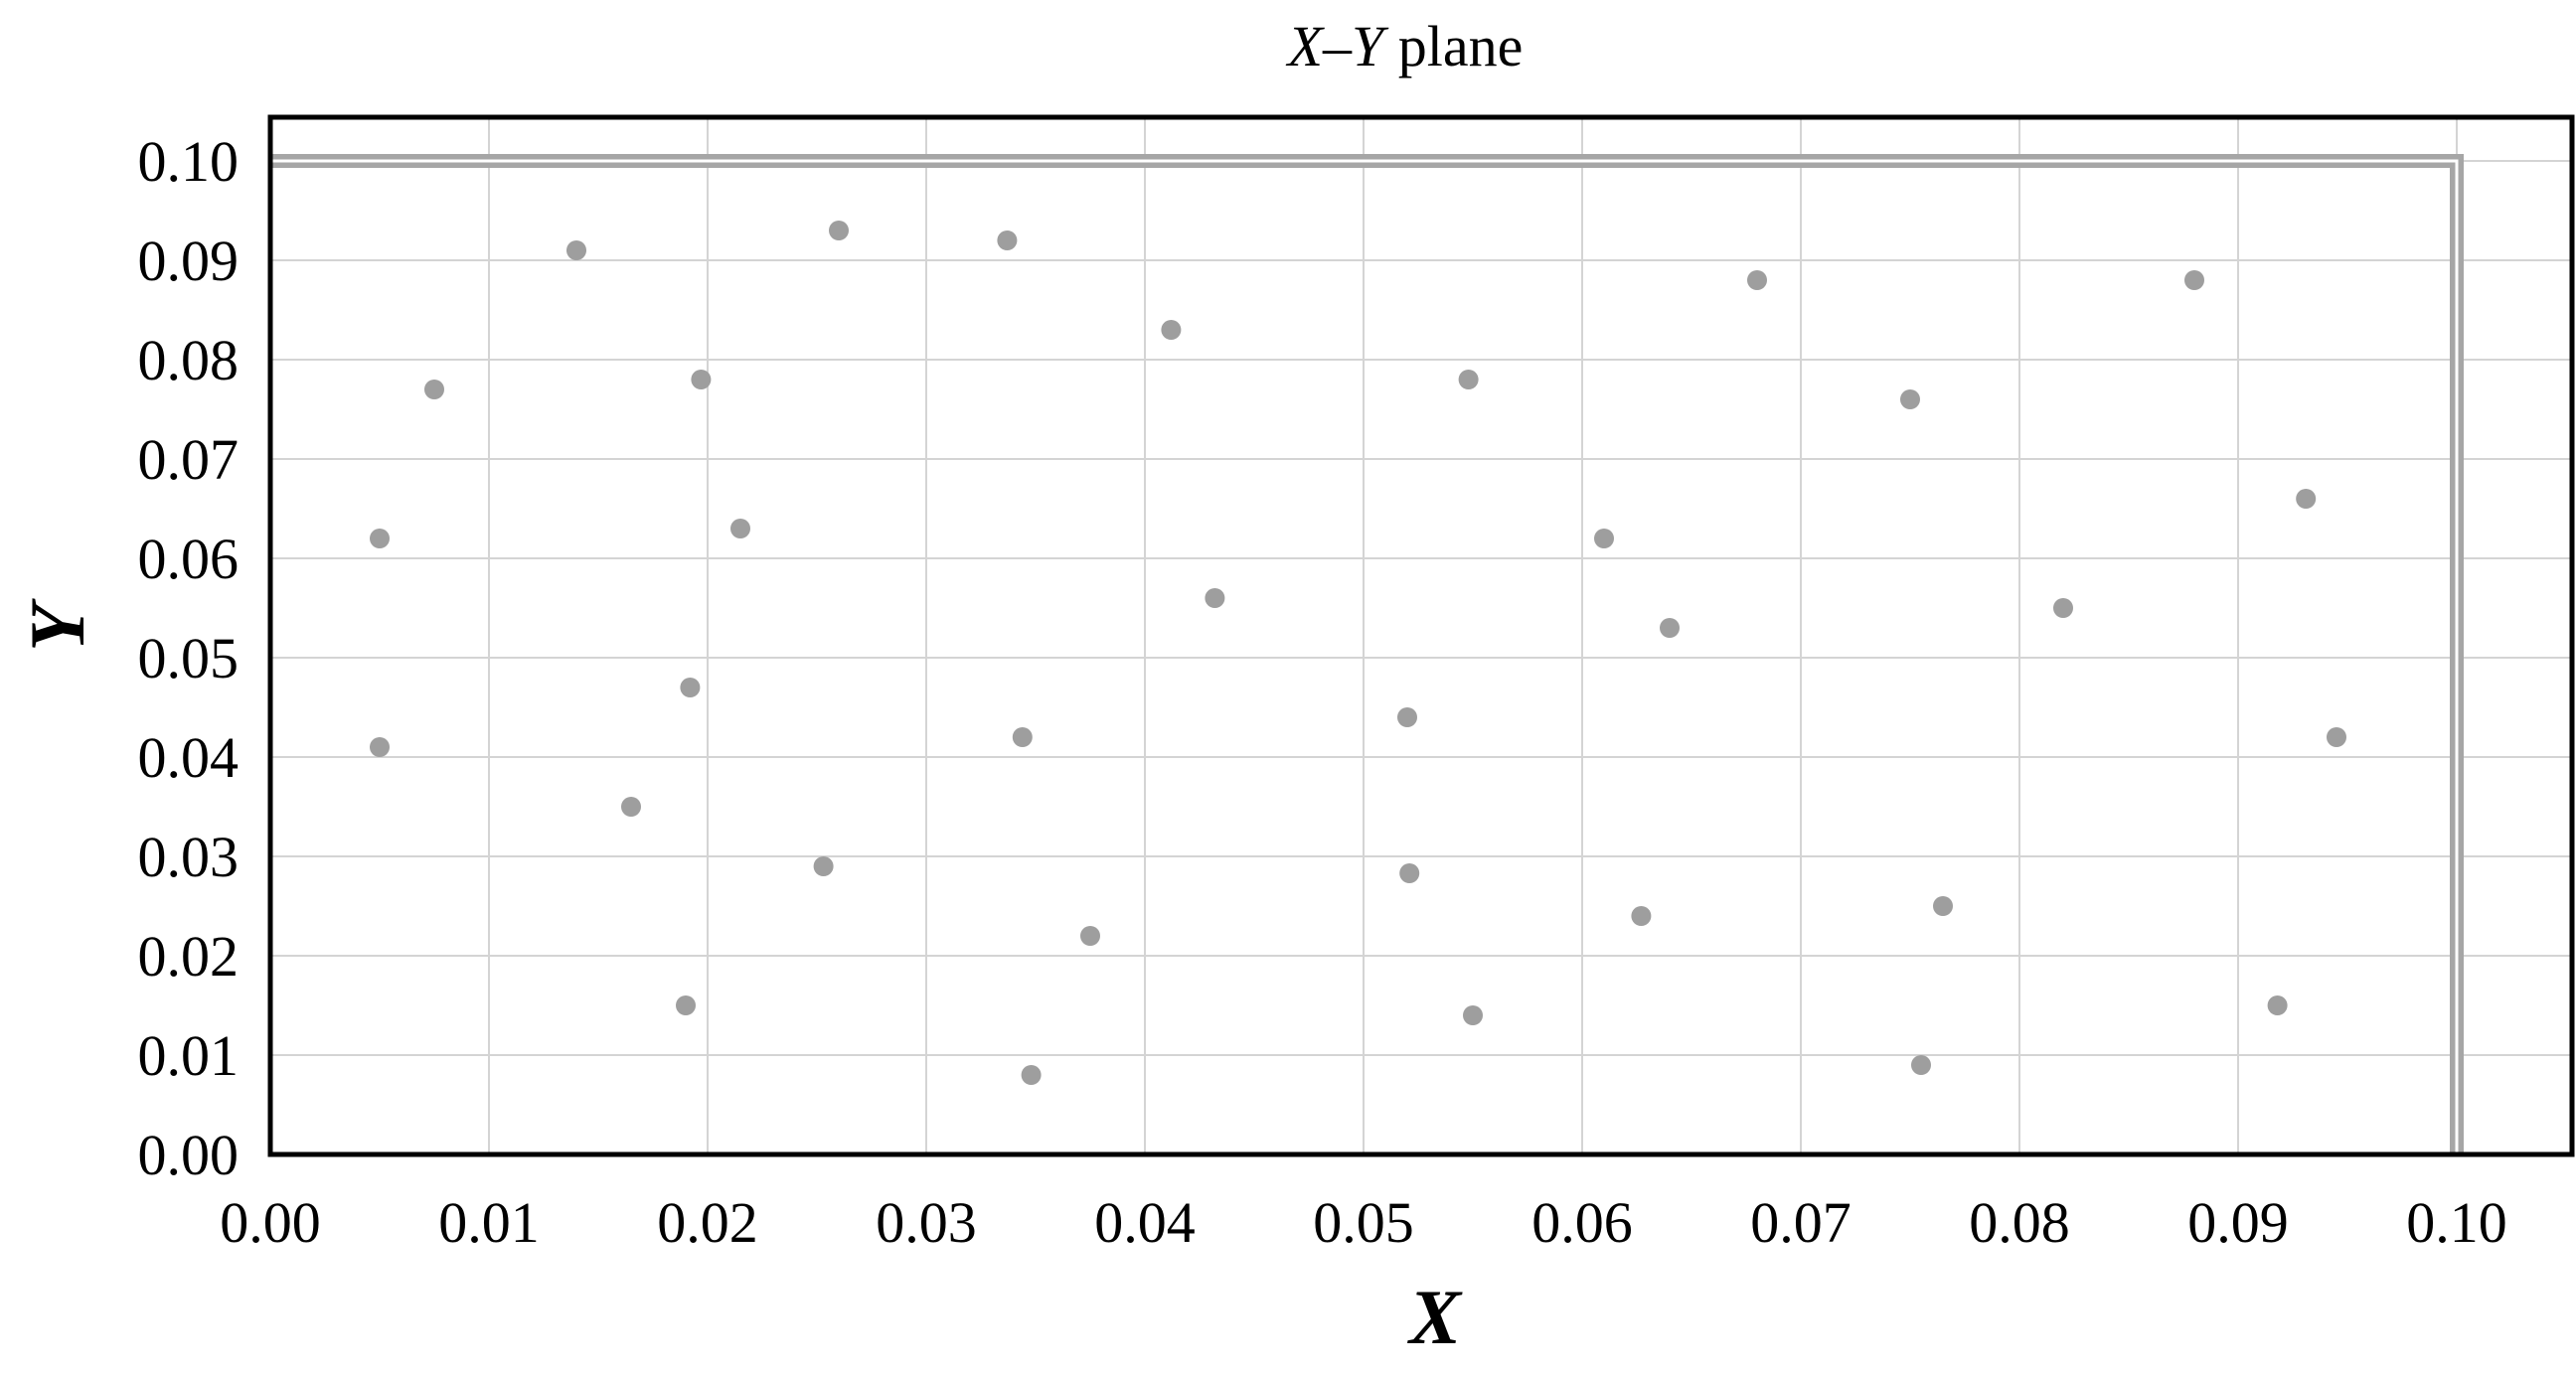  I want to click on y-tick-label: 0.09, so click(189, 261).